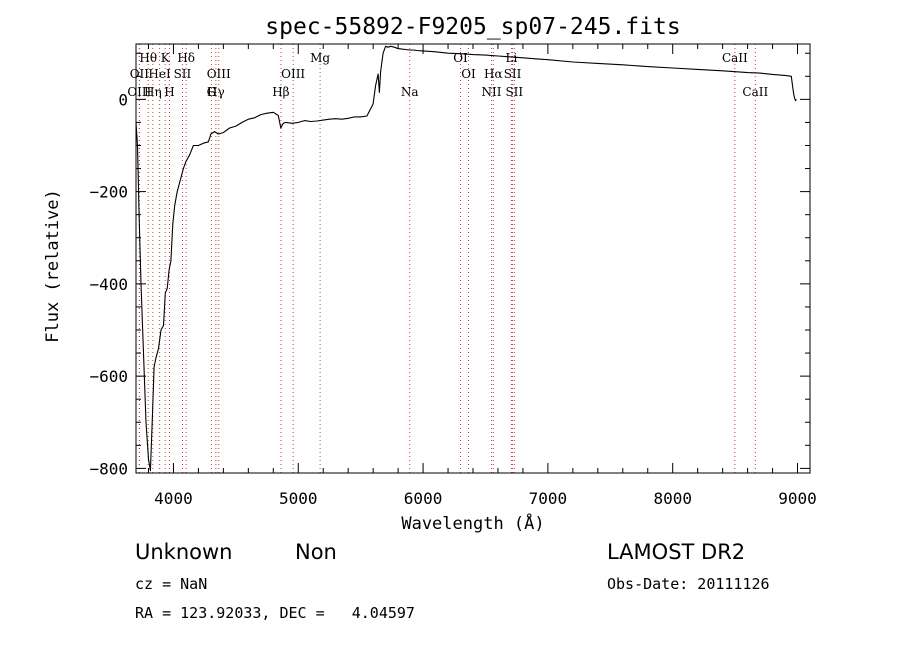  I want to click on spectral-line-label: Hδ, so click(186, 58).